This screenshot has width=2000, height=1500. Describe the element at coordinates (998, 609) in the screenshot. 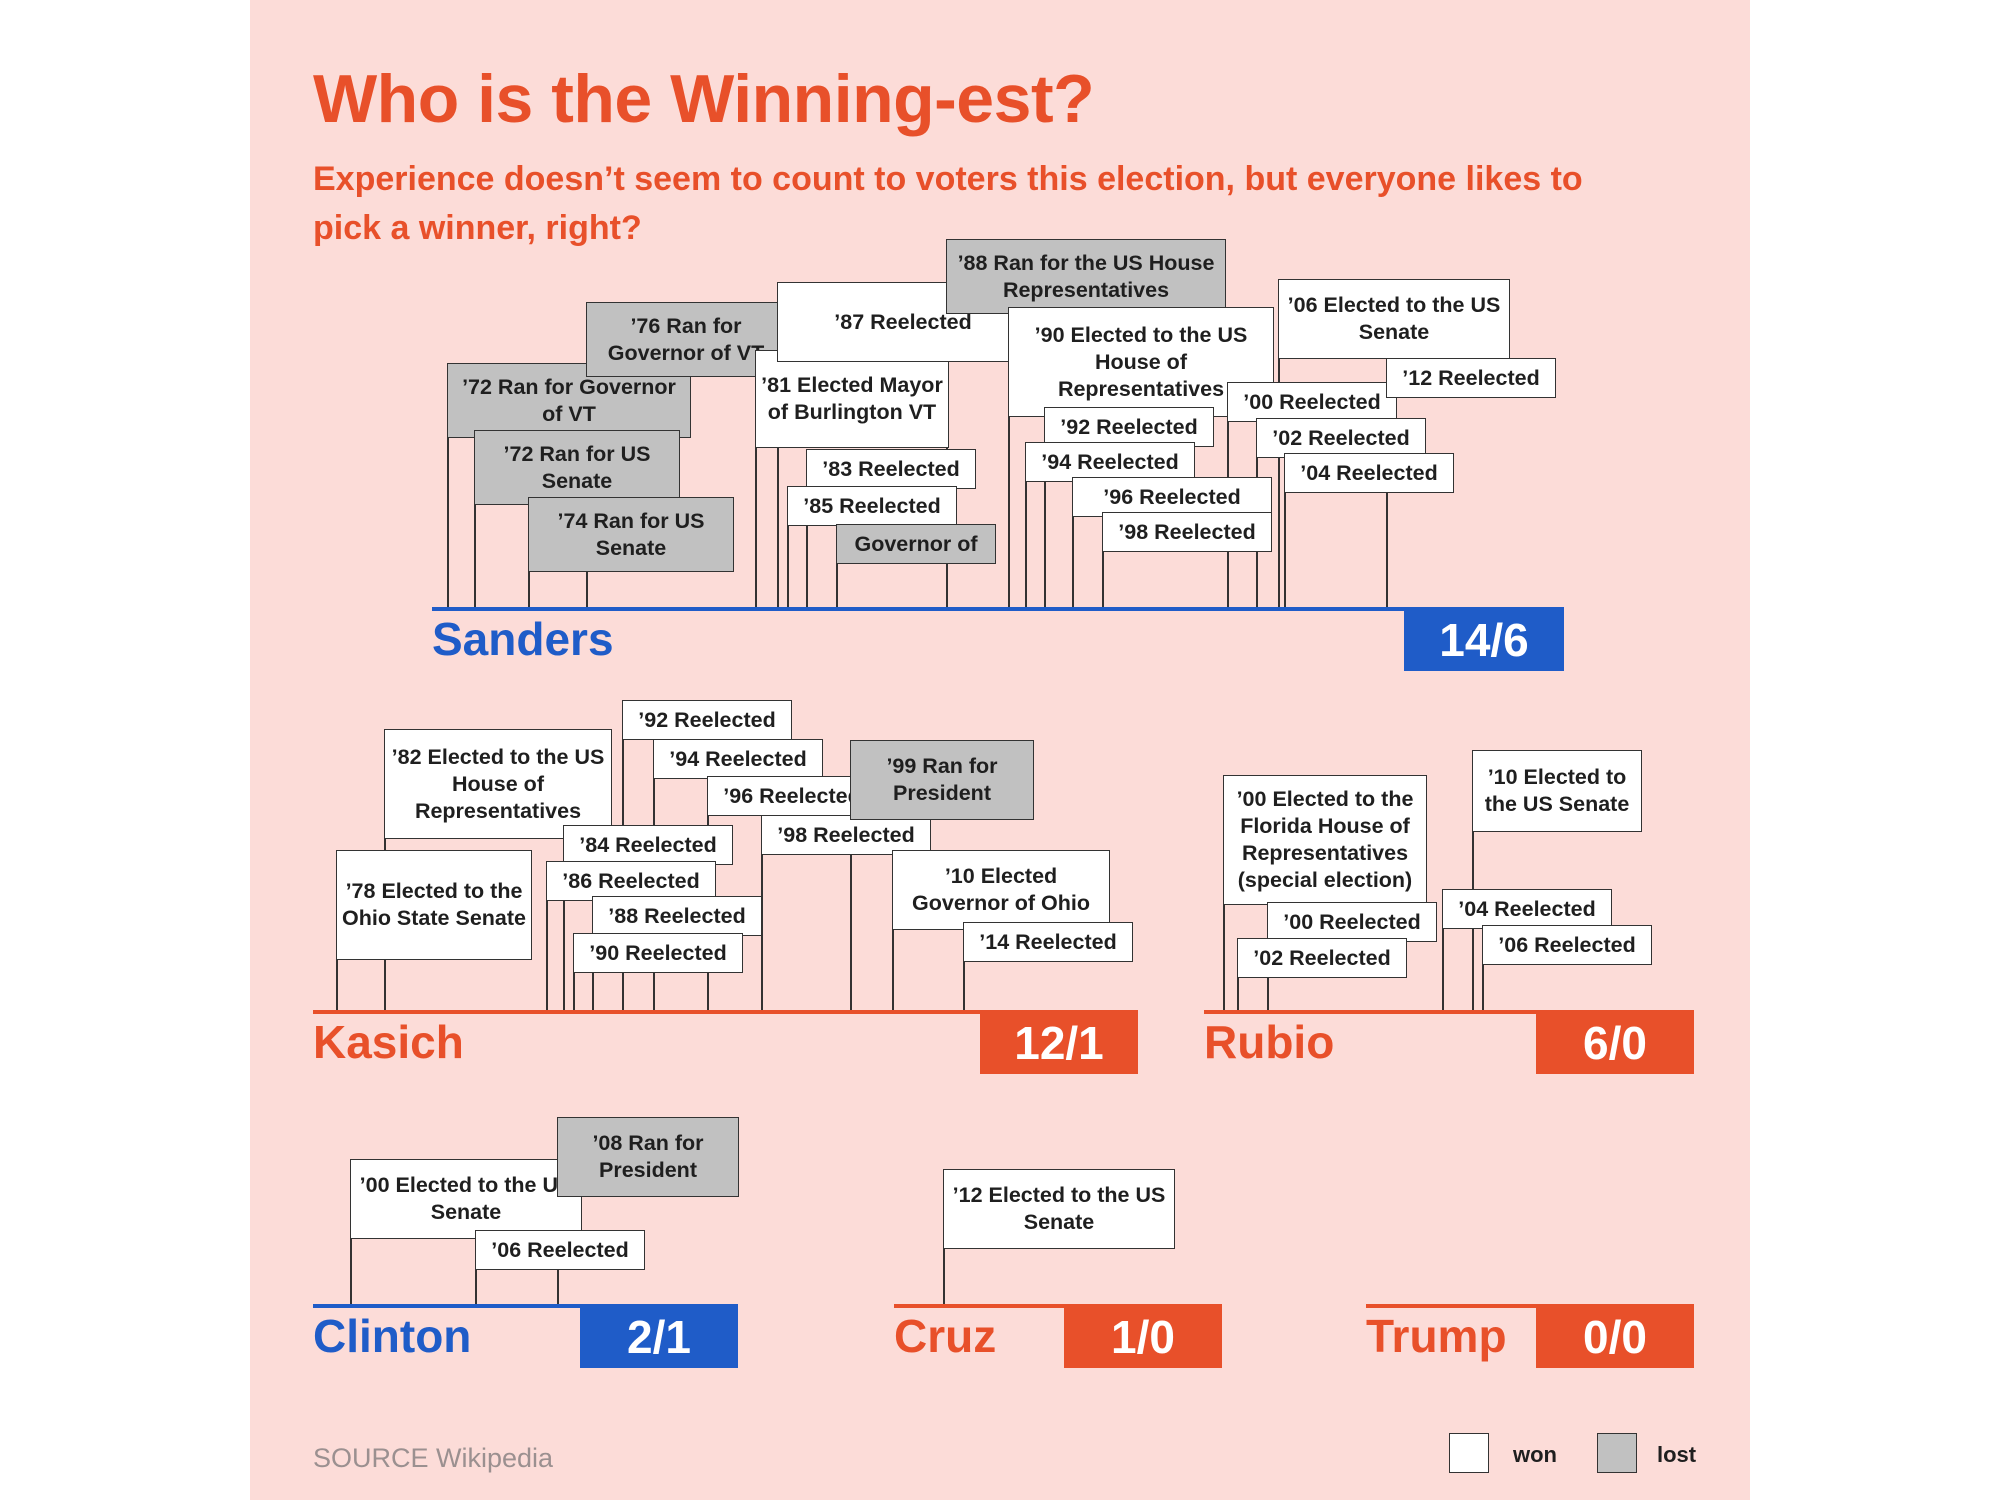

I see `sanders-baseline` at that location.